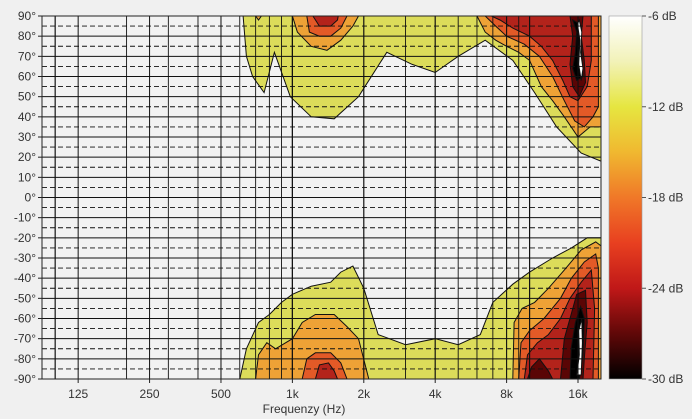 This screenshot has width=692, height=419. Describe the element at coordinates (27, 157) in the screenshot. I see `y-tick-label: 20°` at that location.